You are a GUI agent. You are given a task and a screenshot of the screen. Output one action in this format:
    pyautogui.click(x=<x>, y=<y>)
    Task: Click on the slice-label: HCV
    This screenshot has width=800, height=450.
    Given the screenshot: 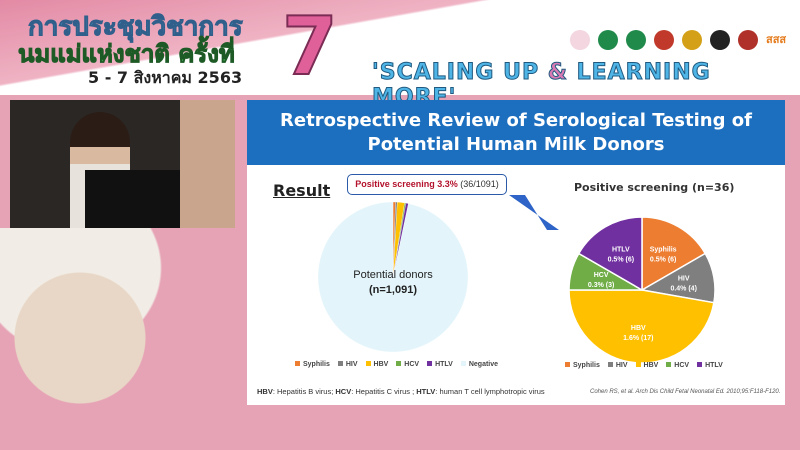 What is the action you would take?
    pyautogui.click(x=601, y=275)
    